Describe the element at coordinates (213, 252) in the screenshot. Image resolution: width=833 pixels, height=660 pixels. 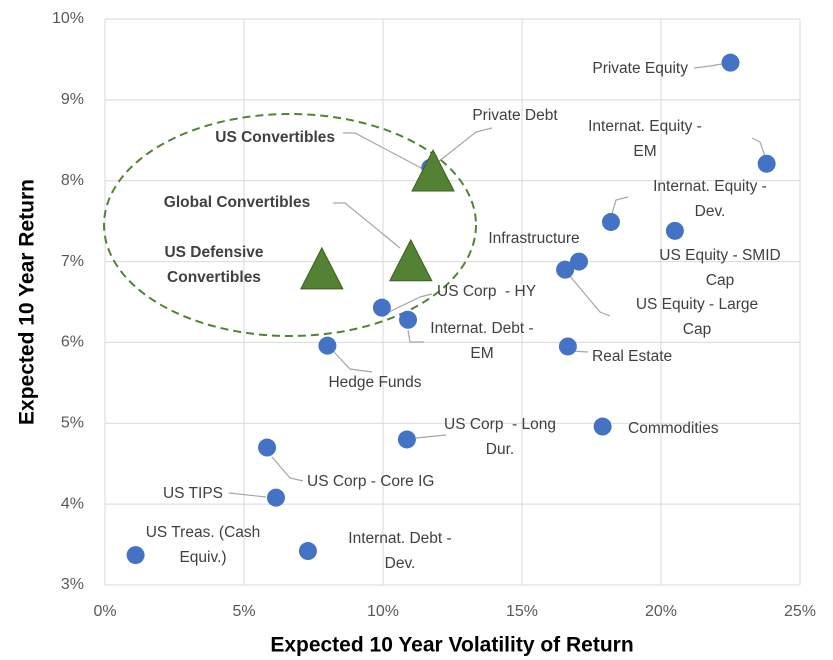
I see `data-label: US Defensive` at that location.